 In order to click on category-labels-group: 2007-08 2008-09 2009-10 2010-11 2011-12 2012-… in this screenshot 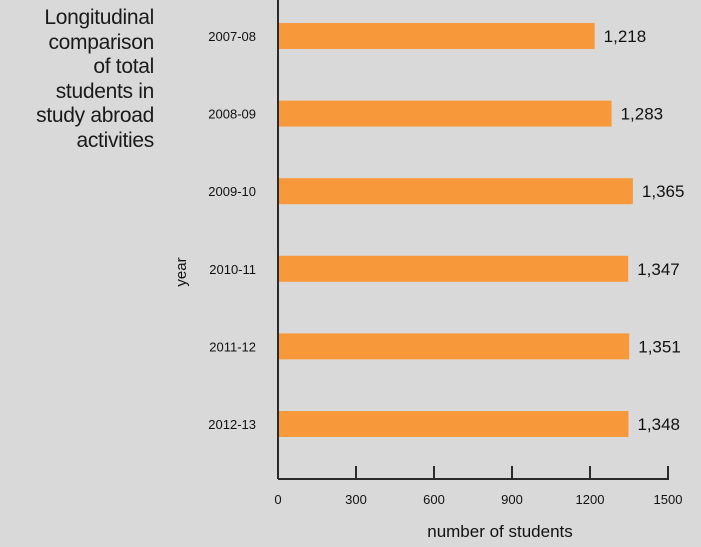, I will do `click(232, 230)`.